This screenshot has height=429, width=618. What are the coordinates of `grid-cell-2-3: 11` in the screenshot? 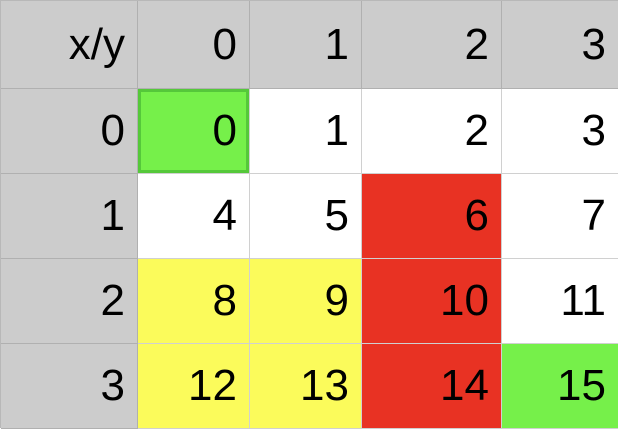 It's located at (560, 301).